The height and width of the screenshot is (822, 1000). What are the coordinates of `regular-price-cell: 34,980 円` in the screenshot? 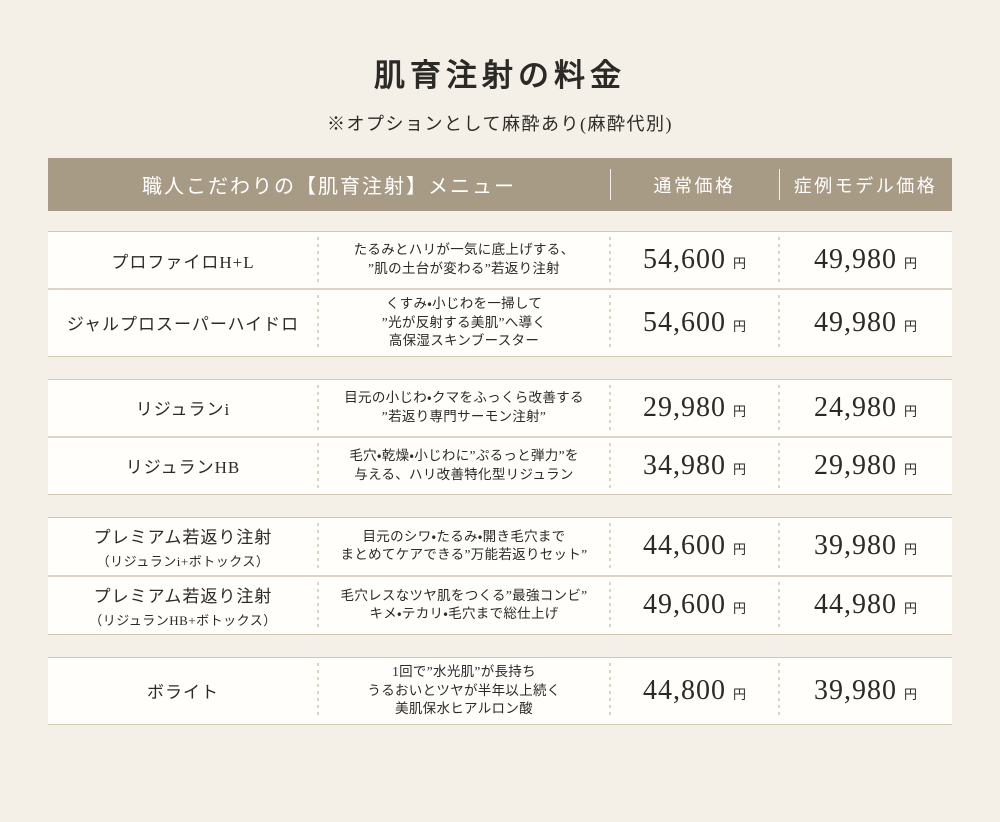 It's located at (694, 466).